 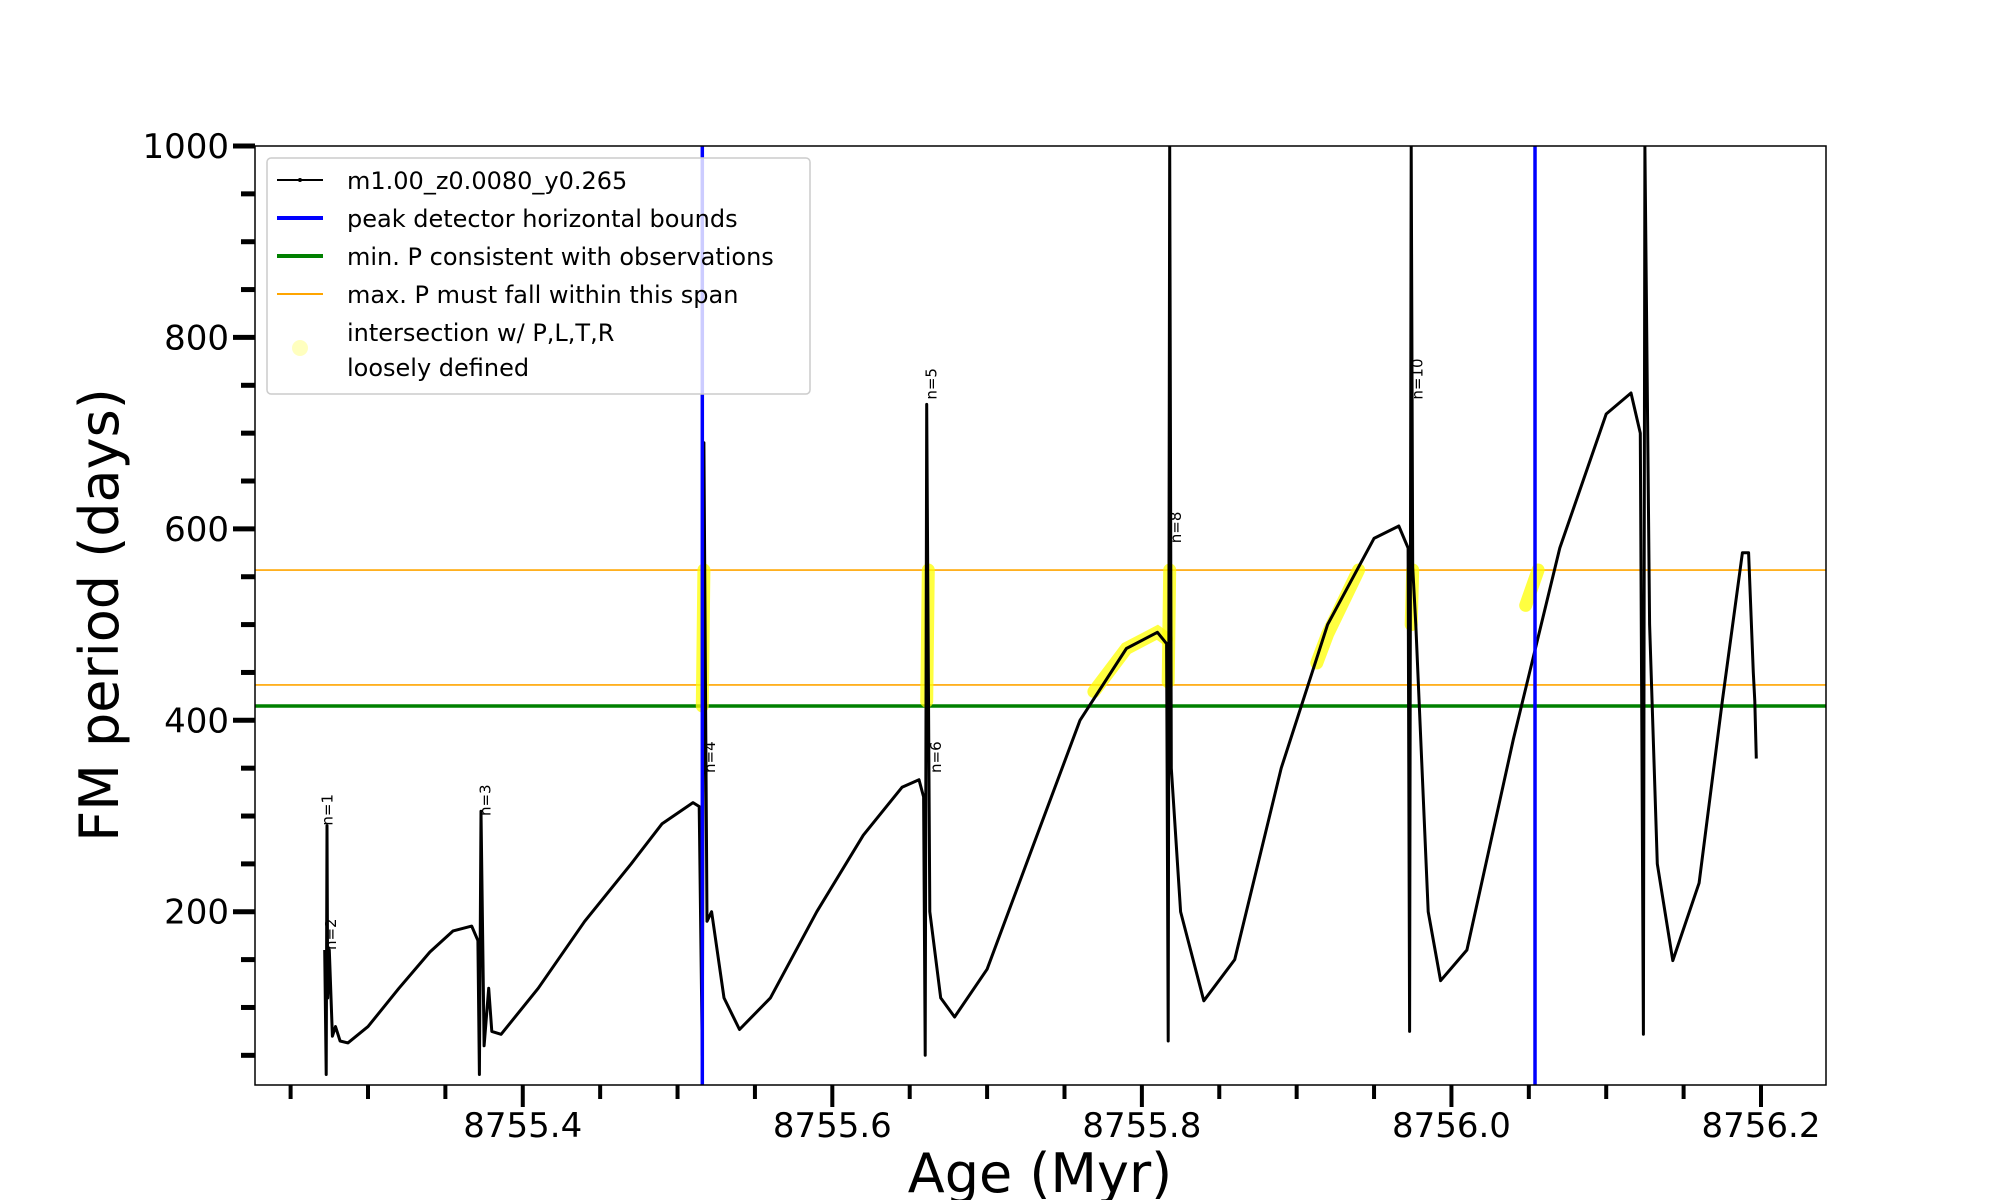 What do you see at coordinates (832, 1126) in the screenshot?
I see `x-tick-label: 8755.6` at bounding box center [832, 1126].